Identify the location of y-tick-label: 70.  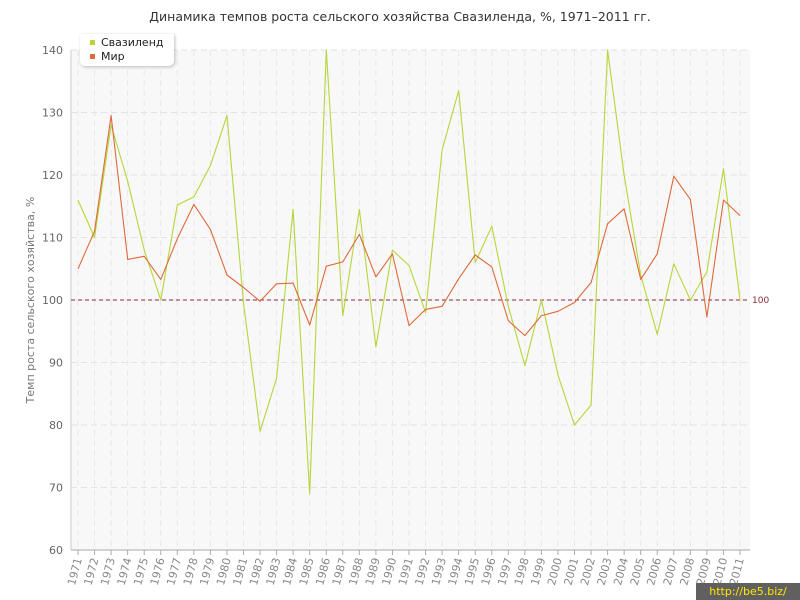
(56, 488).